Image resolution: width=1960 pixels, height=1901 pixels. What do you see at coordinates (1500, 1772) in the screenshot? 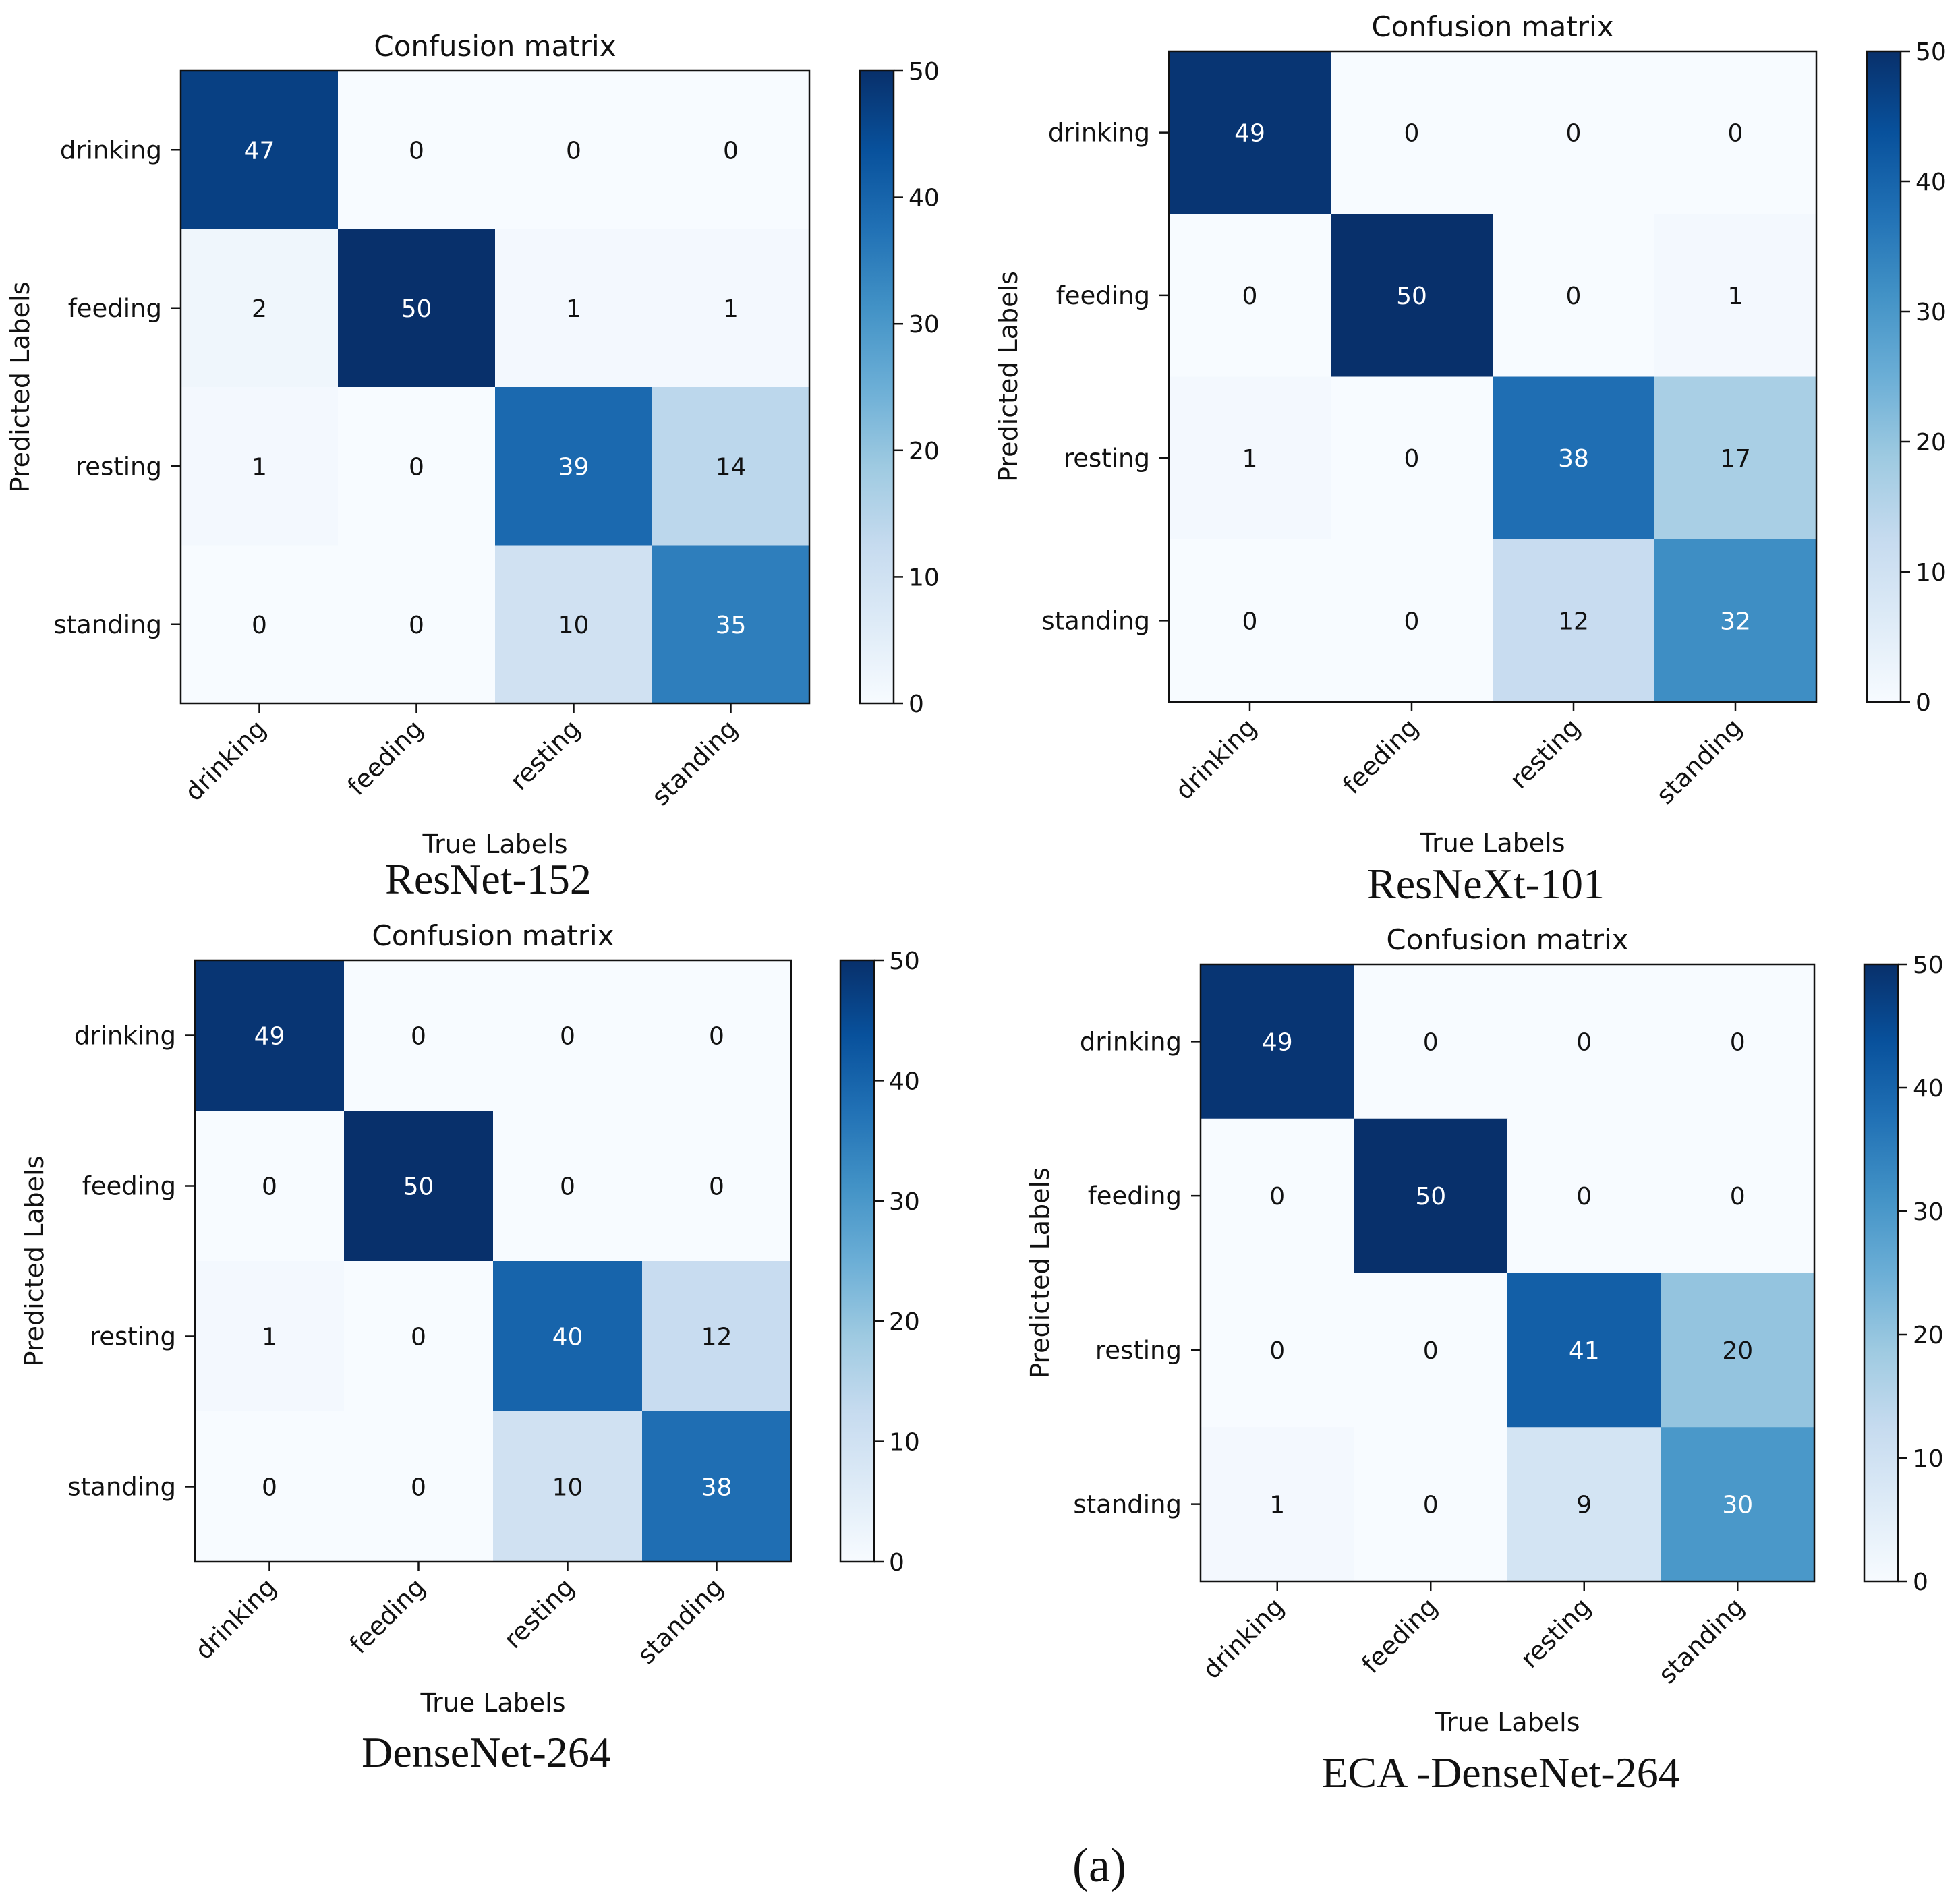
I see `model-caption: ECA -DenseNet-264` at bounding box center [1500, 1772].